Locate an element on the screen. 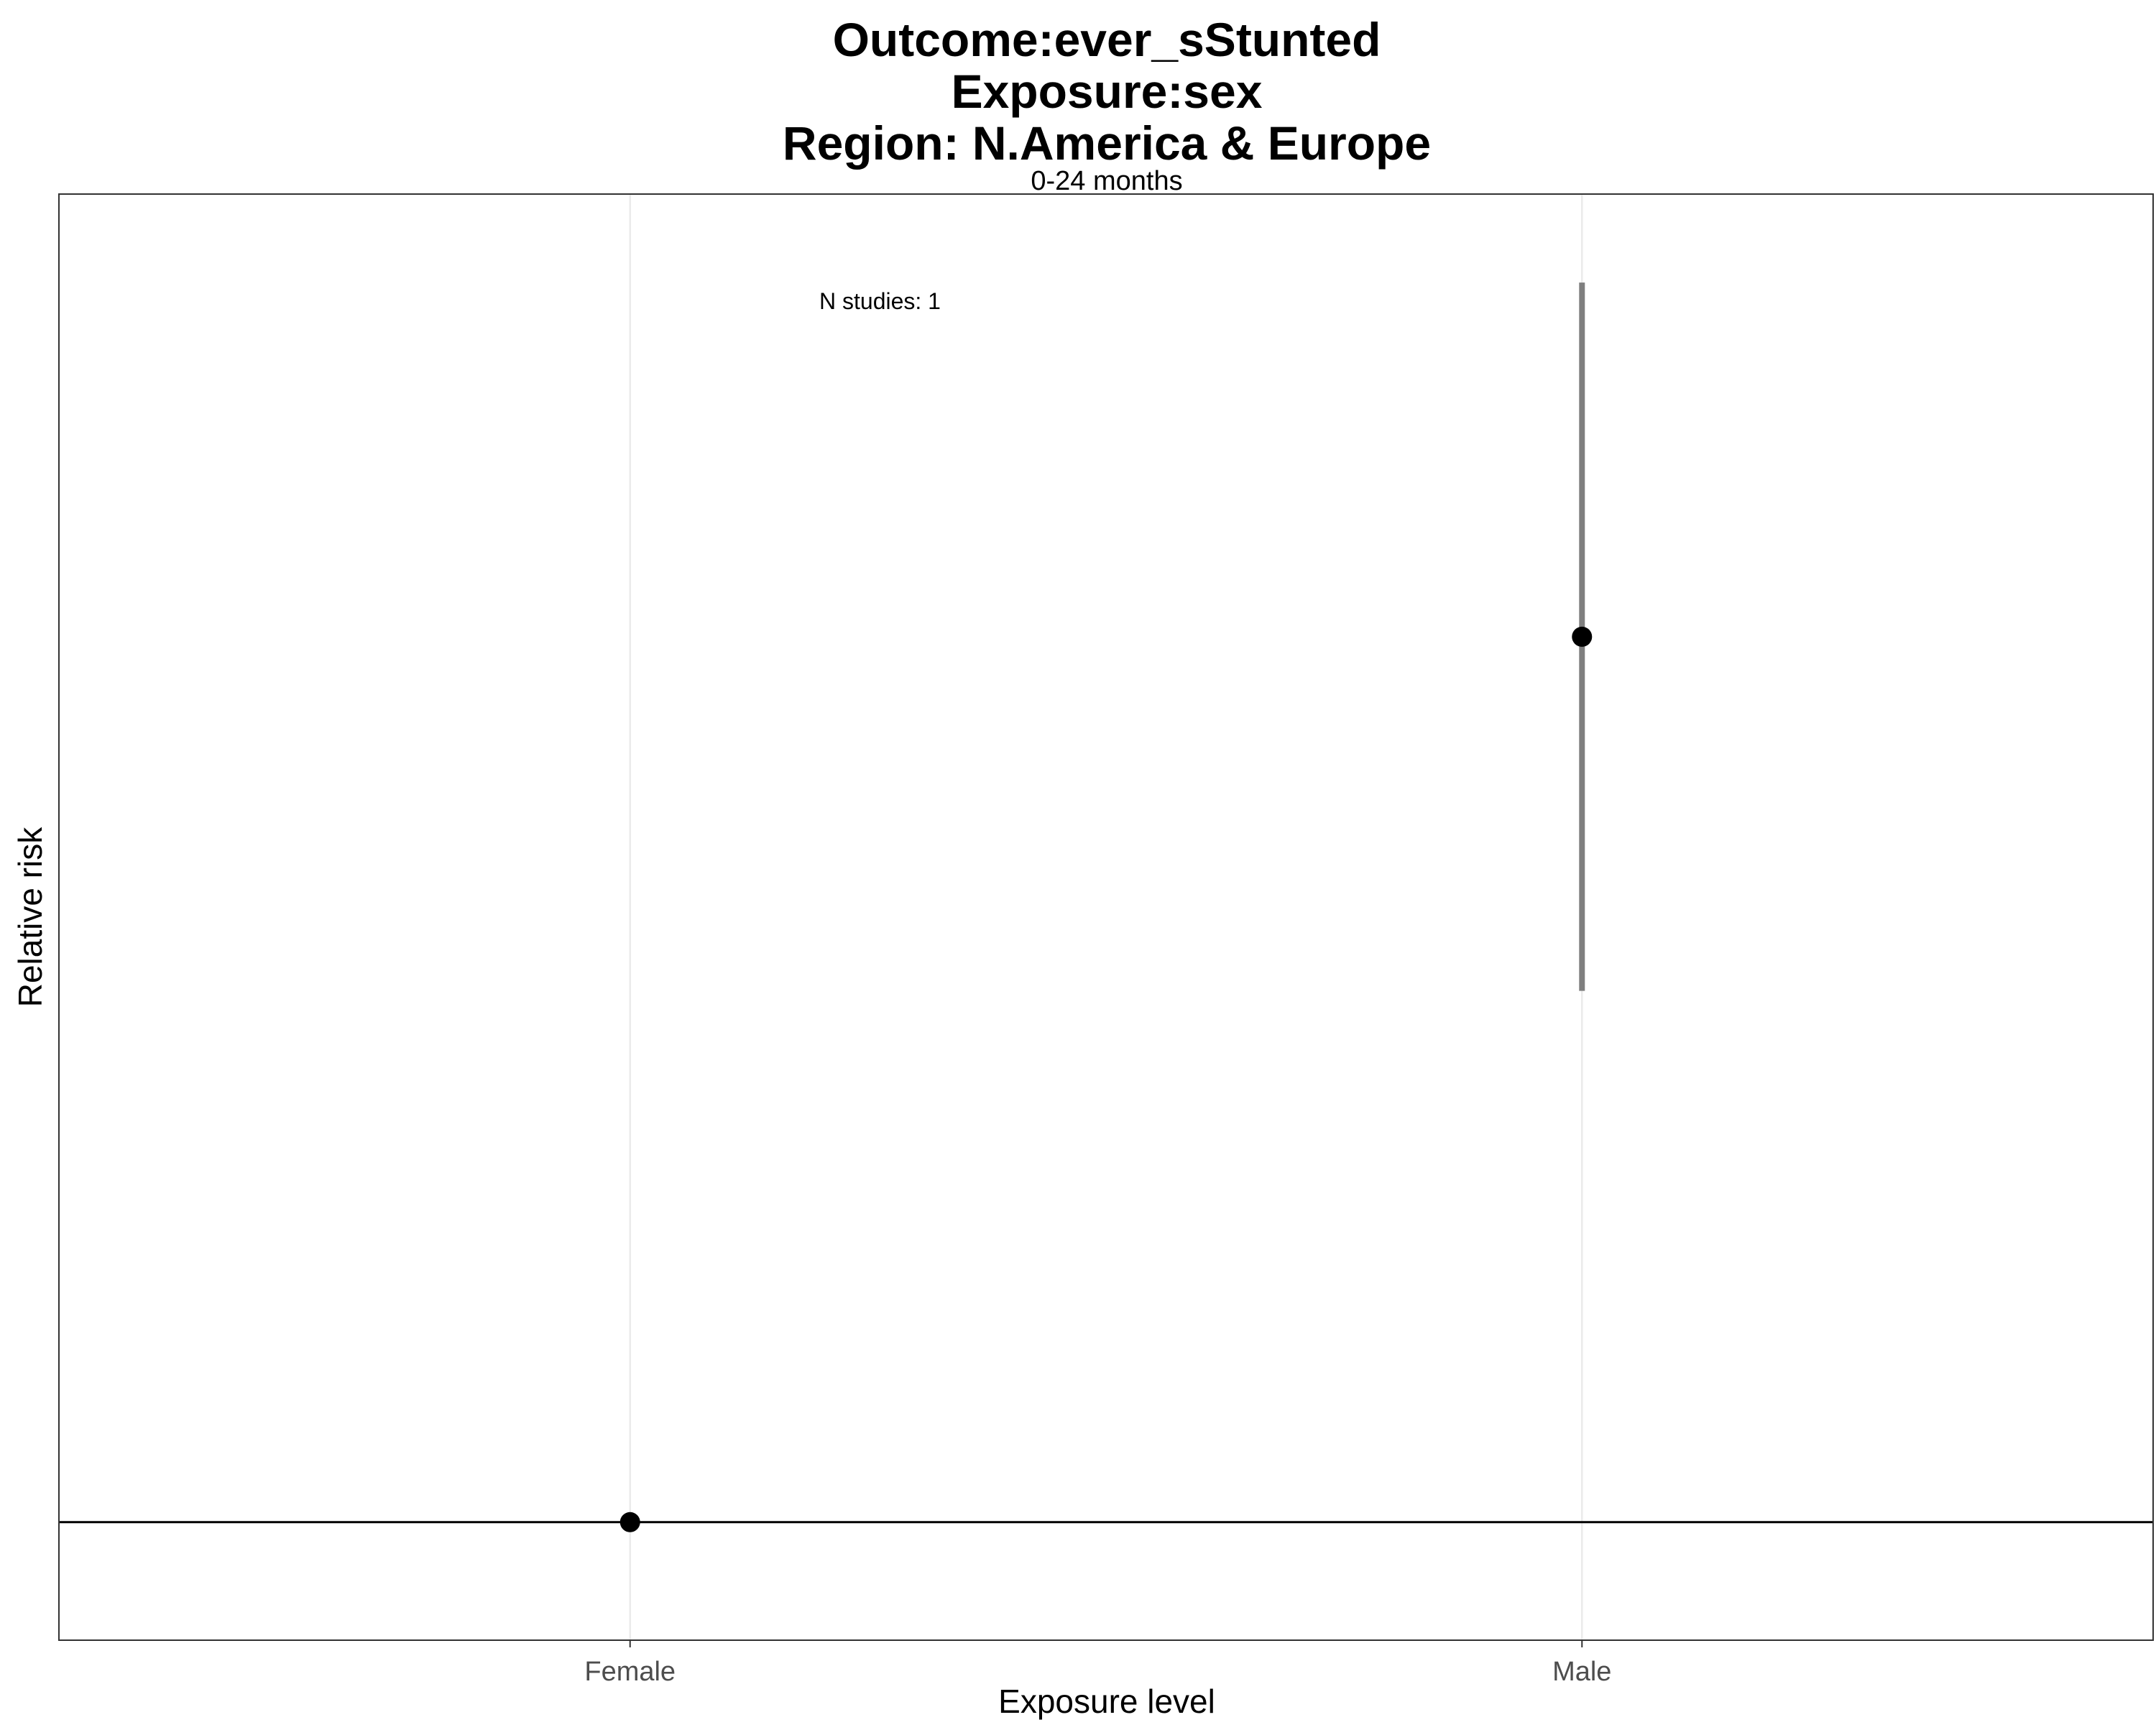 The height and width of the screenshot is (1725, 2156). x-tick-label-female: Female is located at coordinates (630, 1672).